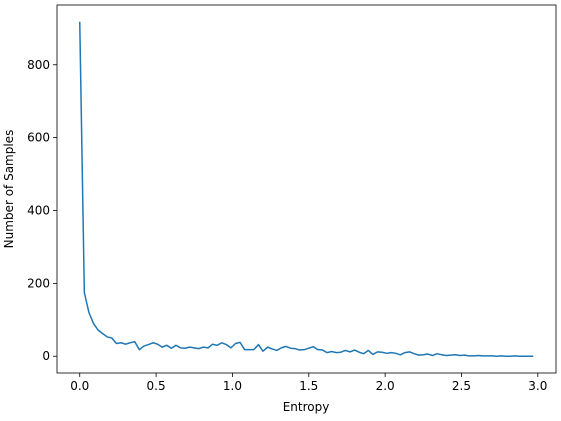  What do you see at coordinates (385, 386) in the screenshot?
I see `x-tick-label: 2.0` at bounding box center [385, 386].